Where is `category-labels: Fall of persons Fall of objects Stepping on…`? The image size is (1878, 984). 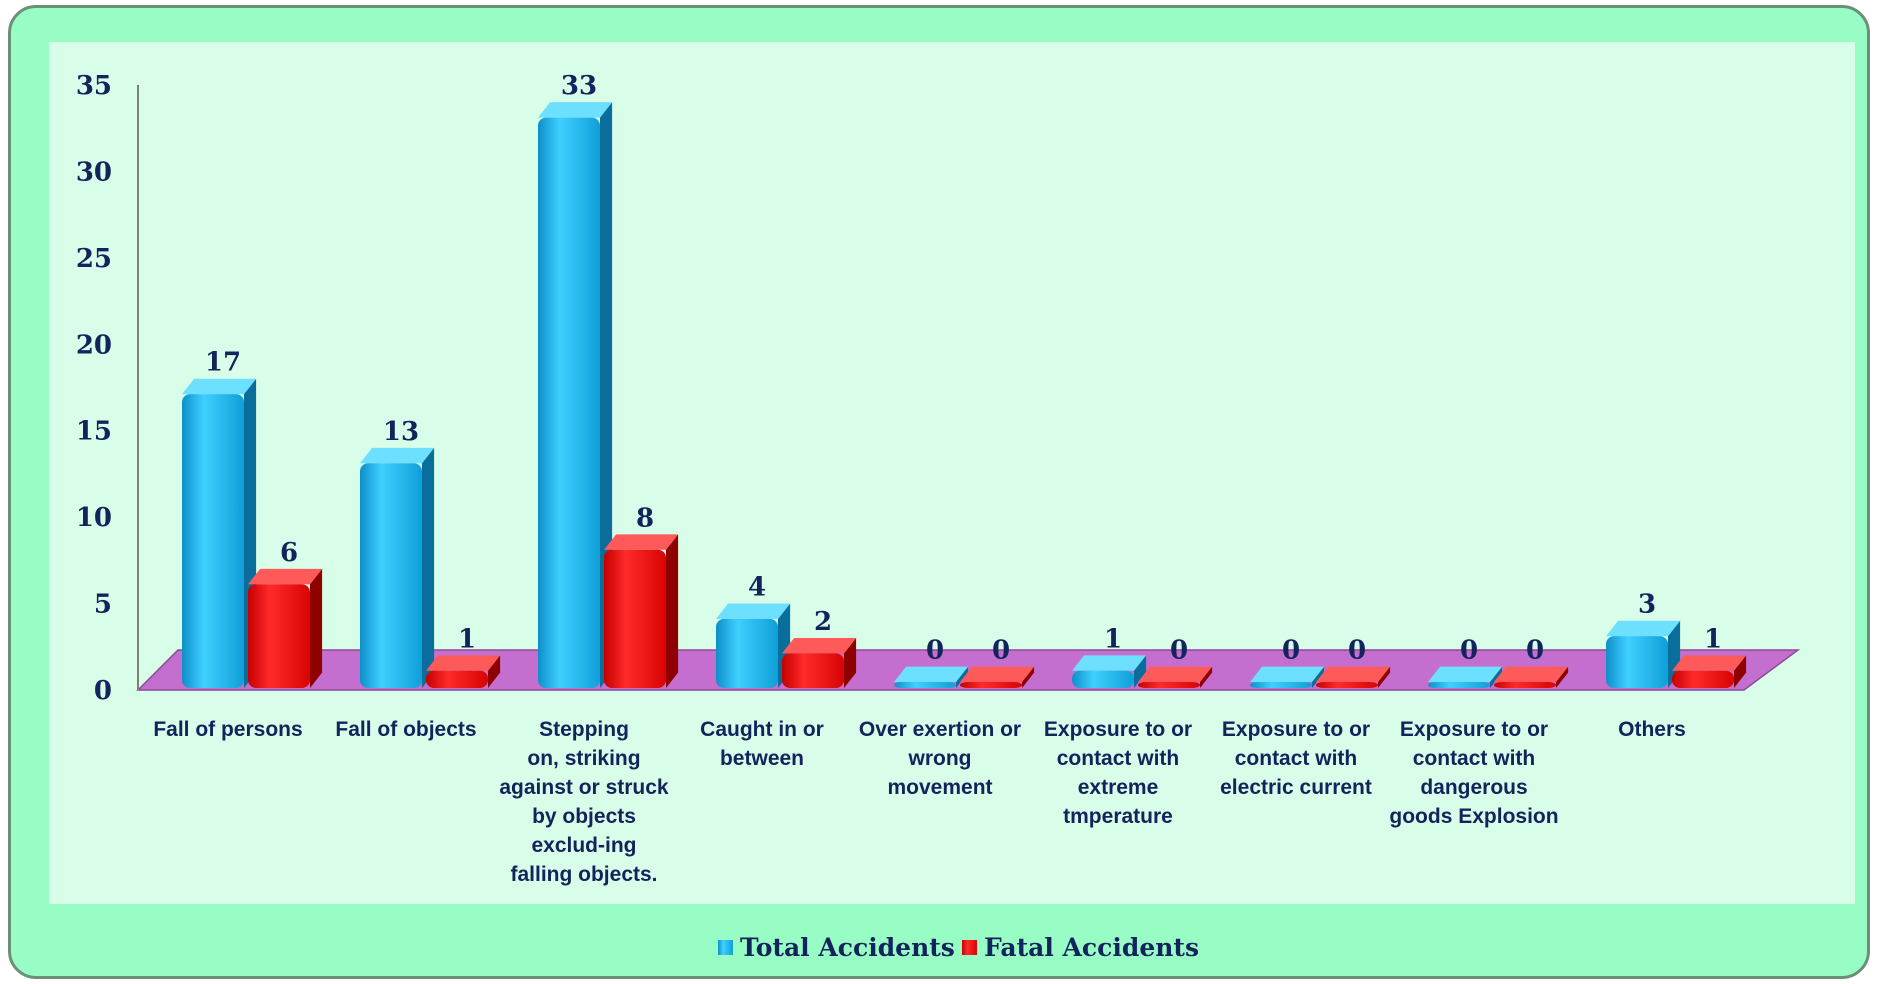
category-labels: Fall of persons Fall of objects Stepping on… is located at coordinates (919, 802).